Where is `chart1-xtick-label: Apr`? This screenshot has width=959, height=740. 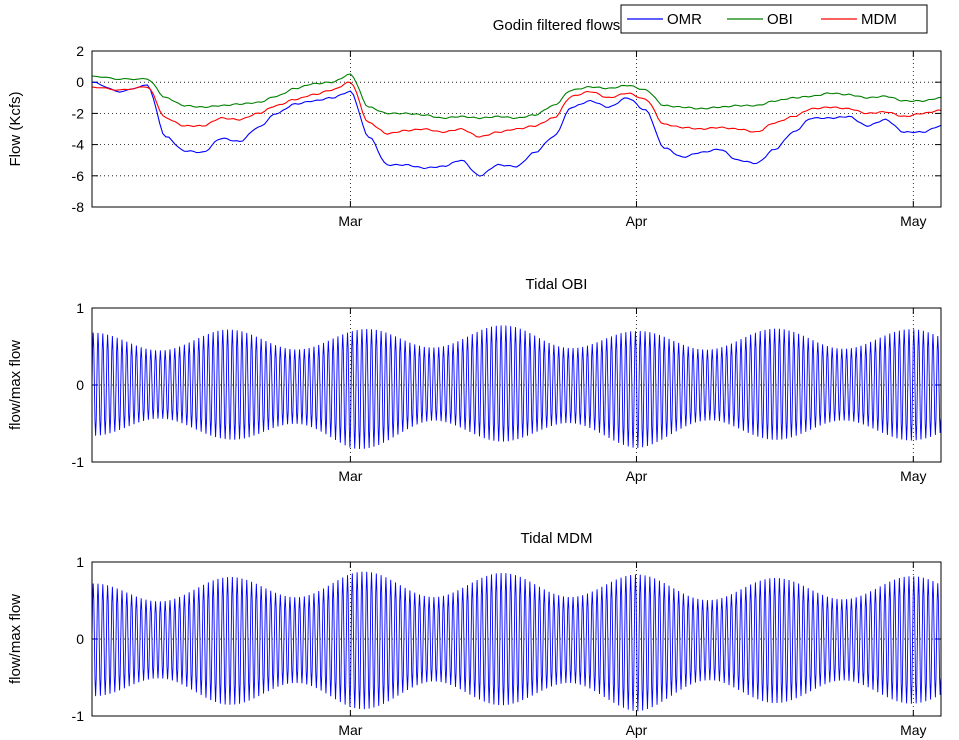
chart1-xtick-label: Apr is located at coordinates (637, 221).